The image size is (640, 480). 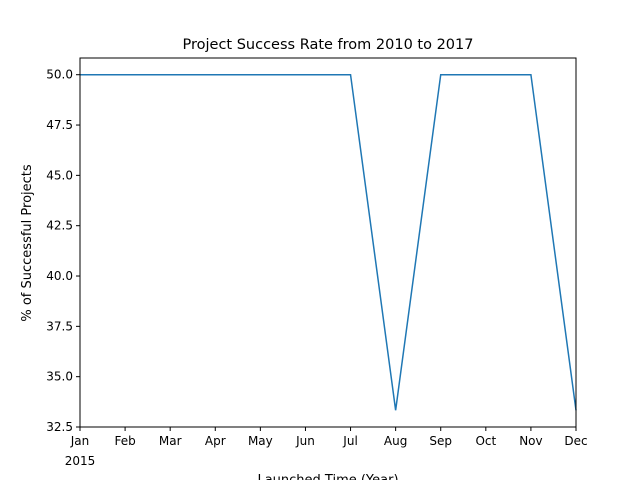 What do you see at coordinates (440, 441) in the screenshot?
I see `x-tick-label: Sep` at bounding box center [440, 441].